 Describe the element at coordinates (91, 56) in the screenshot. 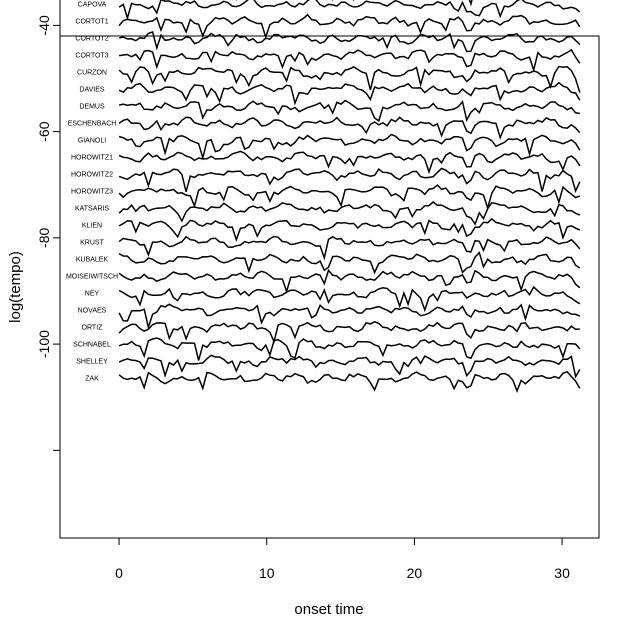

I see `series-label: CORTOT3` at that location.